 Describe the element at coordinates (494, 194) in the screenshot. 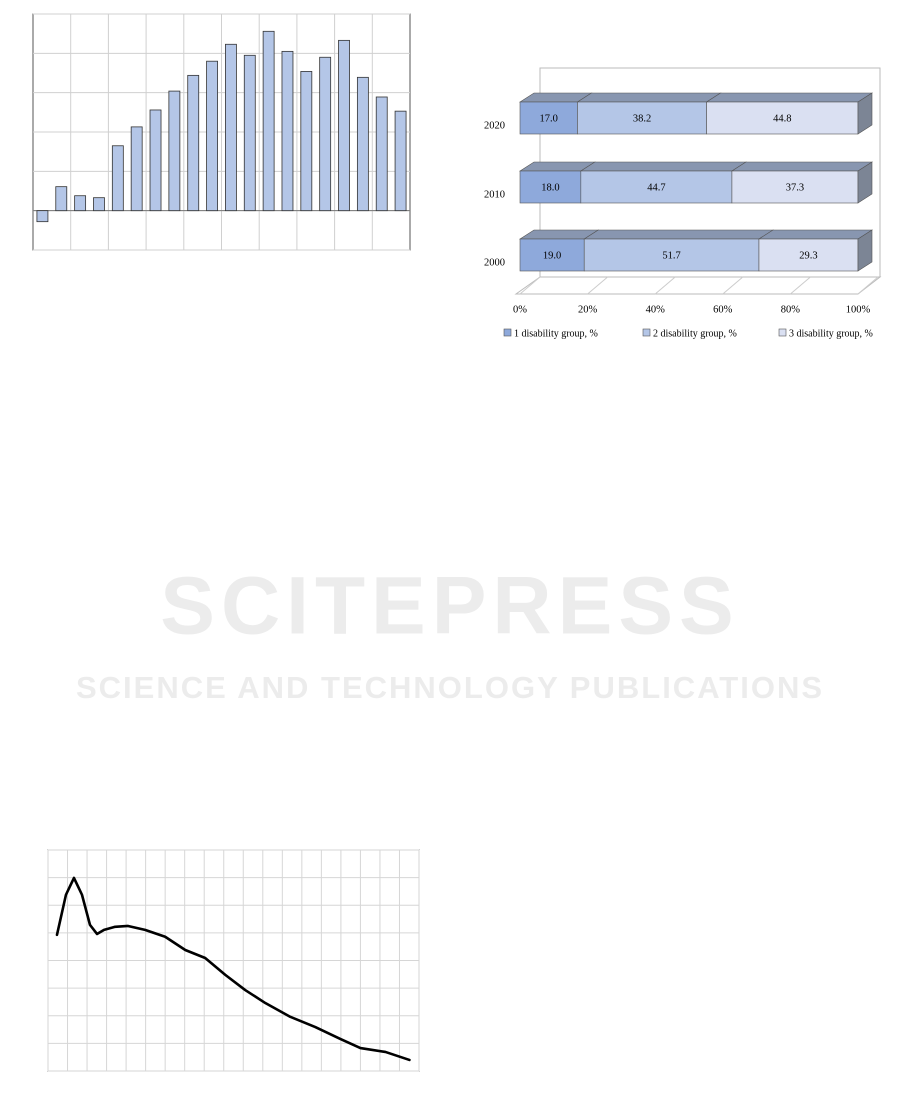

I see `y-tick-label: 2010` at that location.